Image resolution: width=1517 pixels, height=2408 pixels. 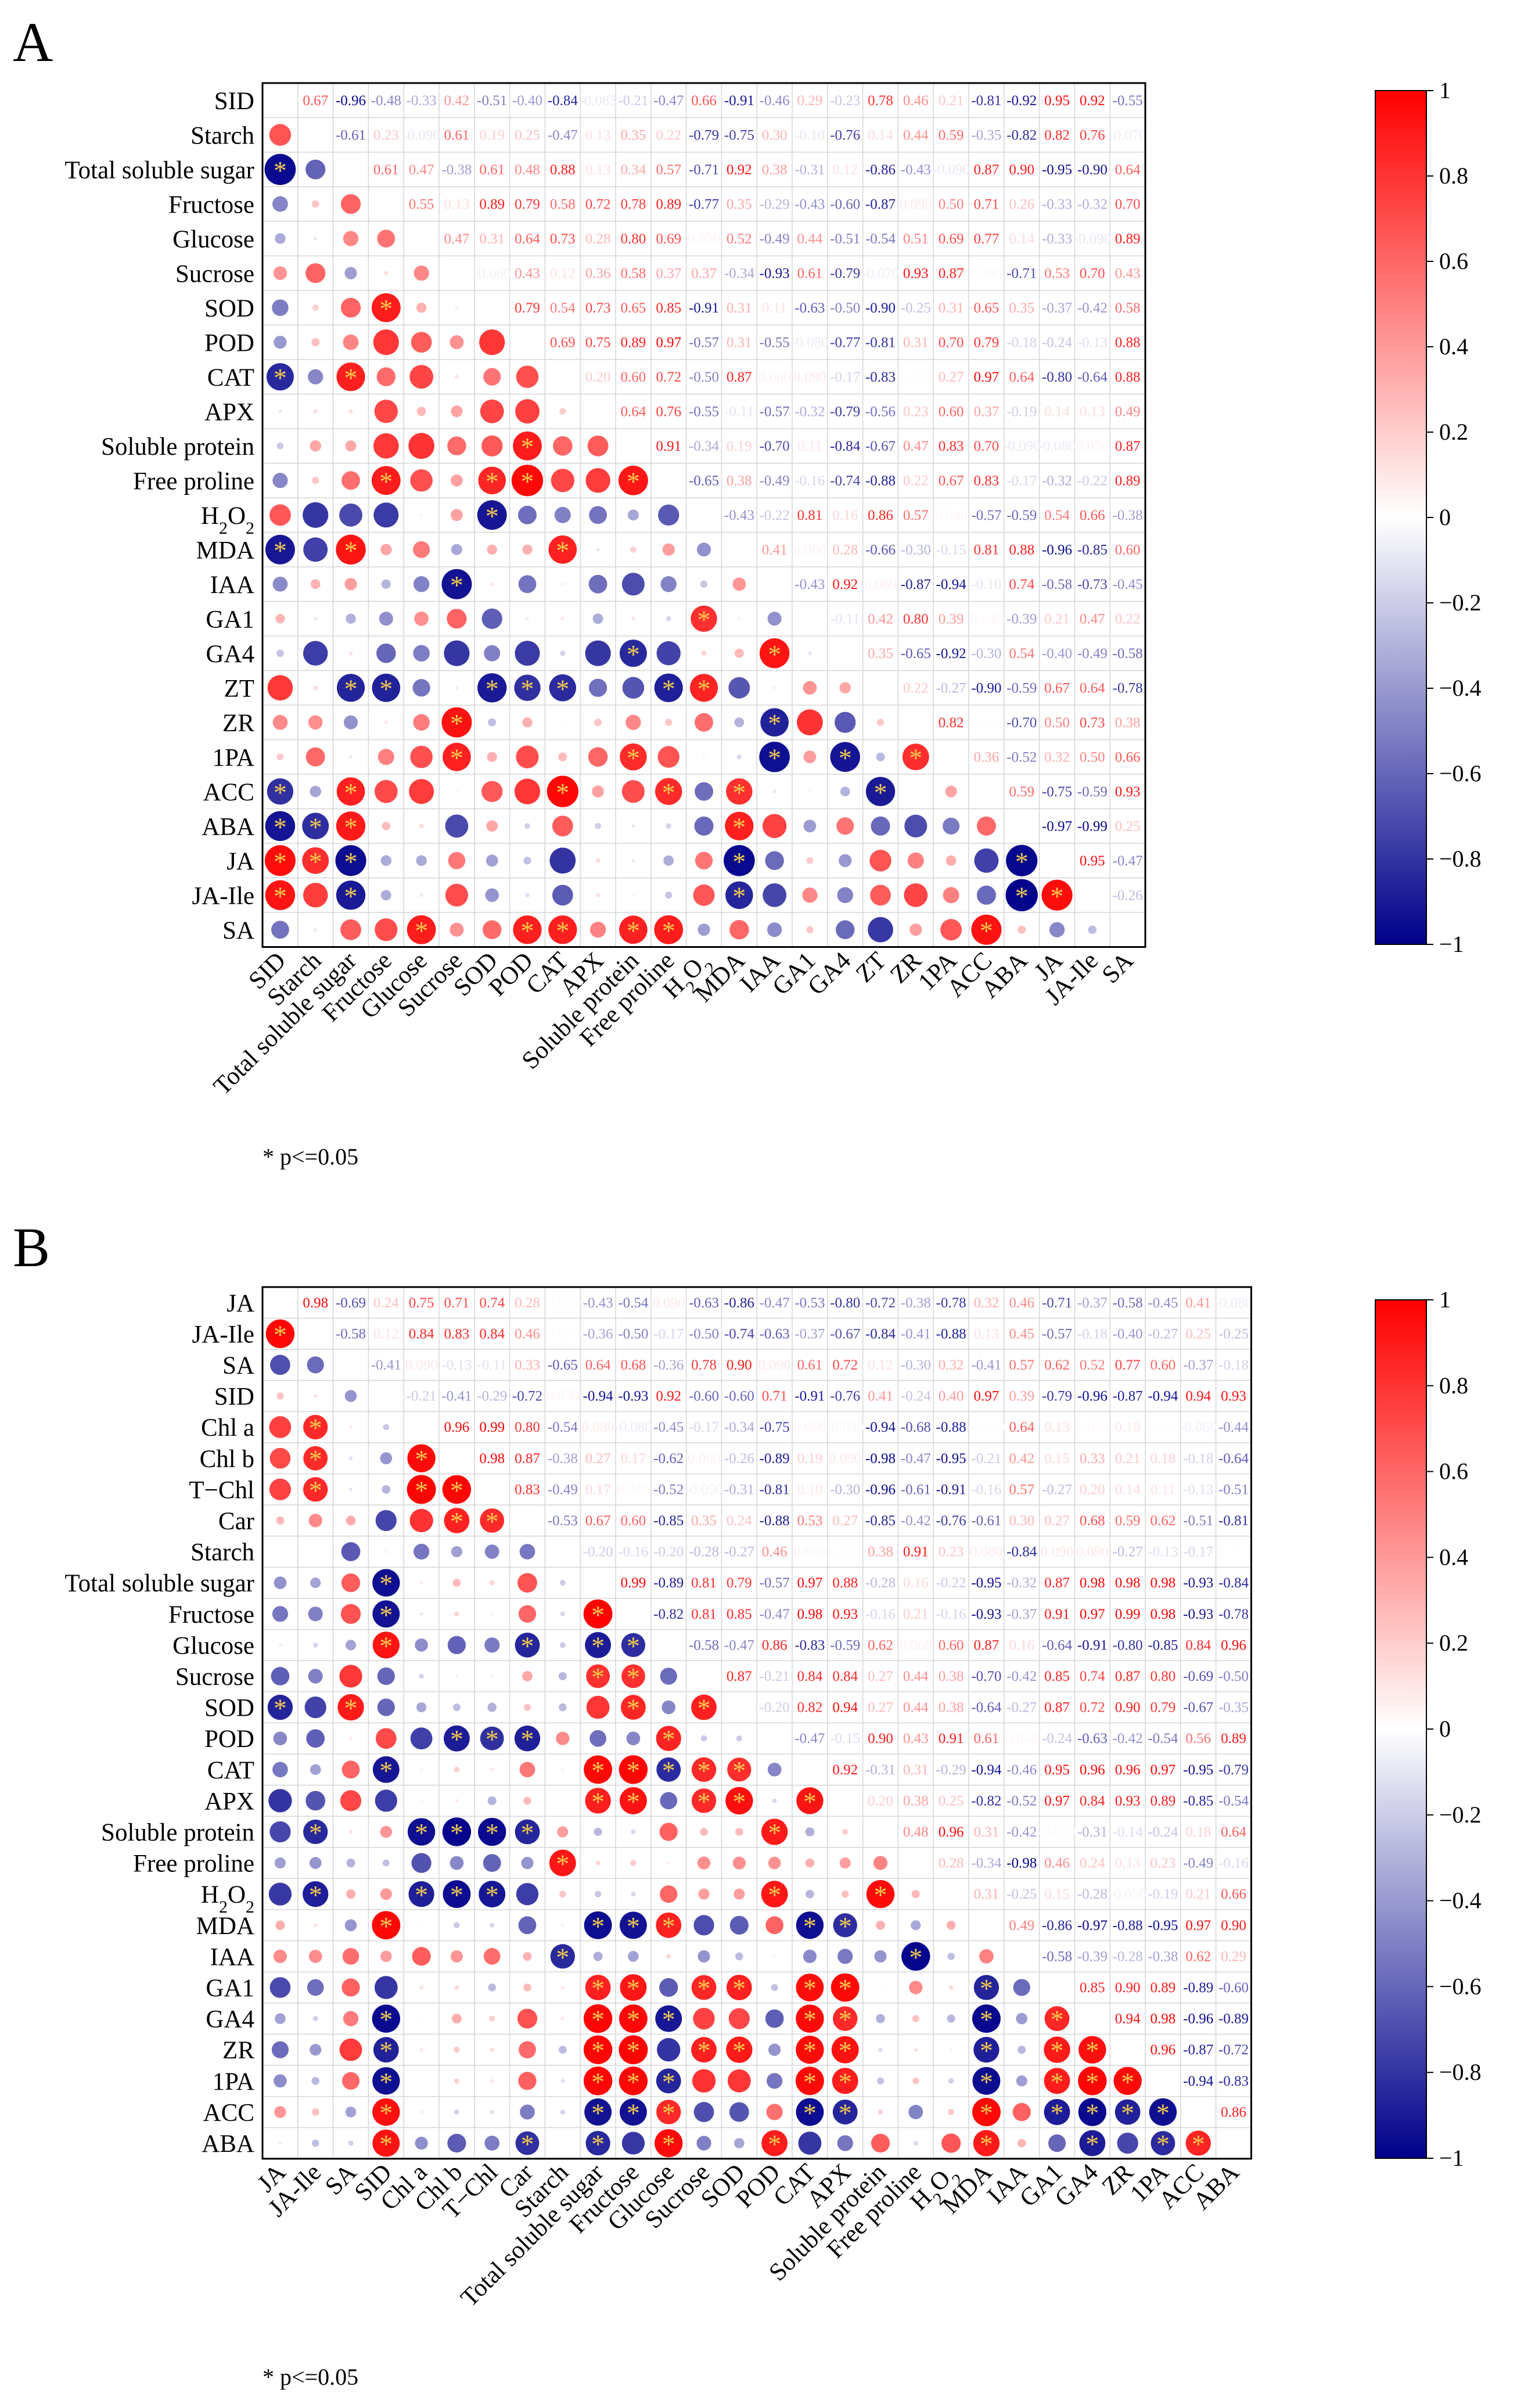 I want to click on panel-b-coef-label: 0.32, so click(x=987, y=1303).